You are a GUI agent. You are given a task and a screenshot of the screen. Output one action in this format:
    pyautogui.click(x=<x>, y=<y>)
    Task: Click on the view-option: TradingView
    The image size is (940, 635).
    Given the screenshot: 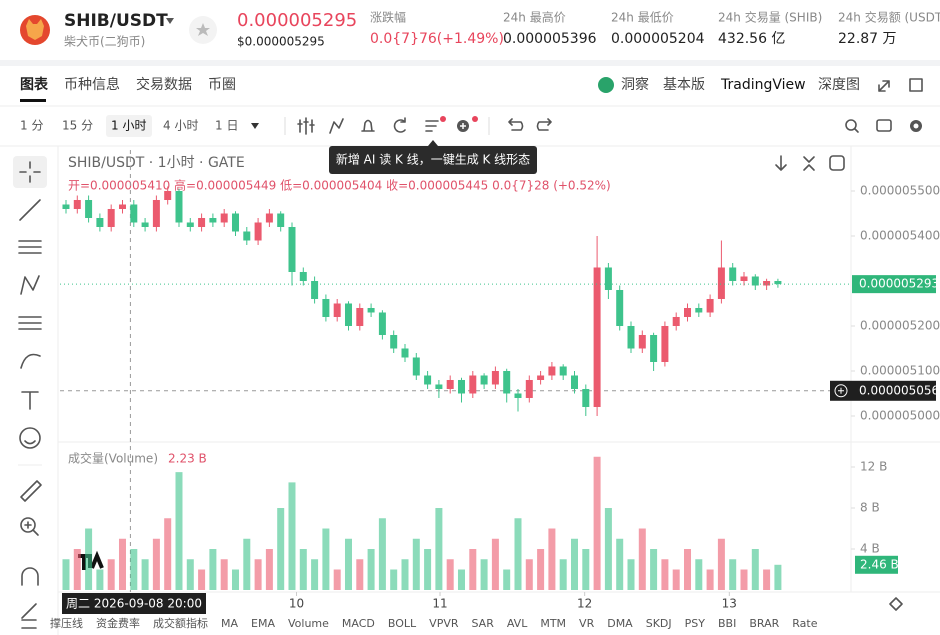 What is the action you would take?
    pyautogui.click(x=763, y=85)
    